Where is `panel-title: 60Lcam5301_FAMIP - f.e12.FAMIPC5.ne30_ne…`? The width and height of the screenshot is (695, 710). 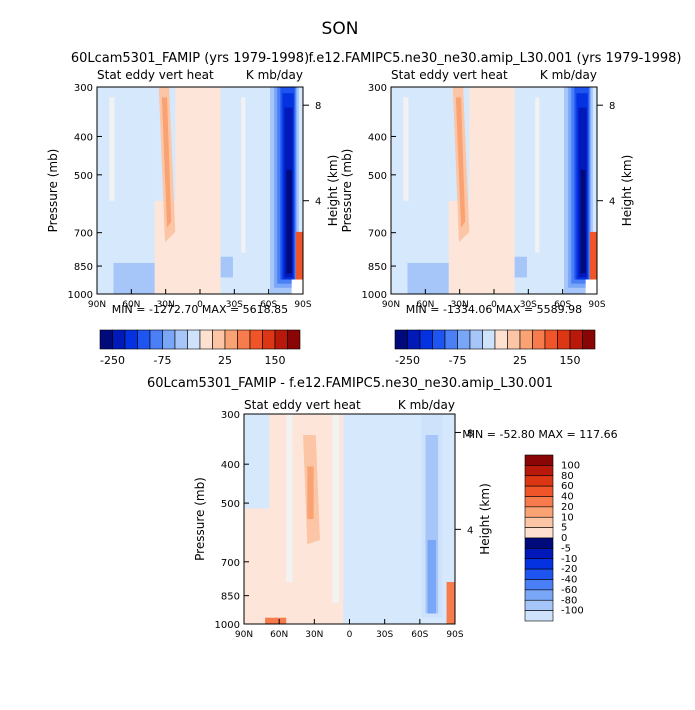 panel-title: 60Lcam5301_FAMIP - f.e12.FAMIPC5.ne30_ne… is located at coordinates (350, 383).